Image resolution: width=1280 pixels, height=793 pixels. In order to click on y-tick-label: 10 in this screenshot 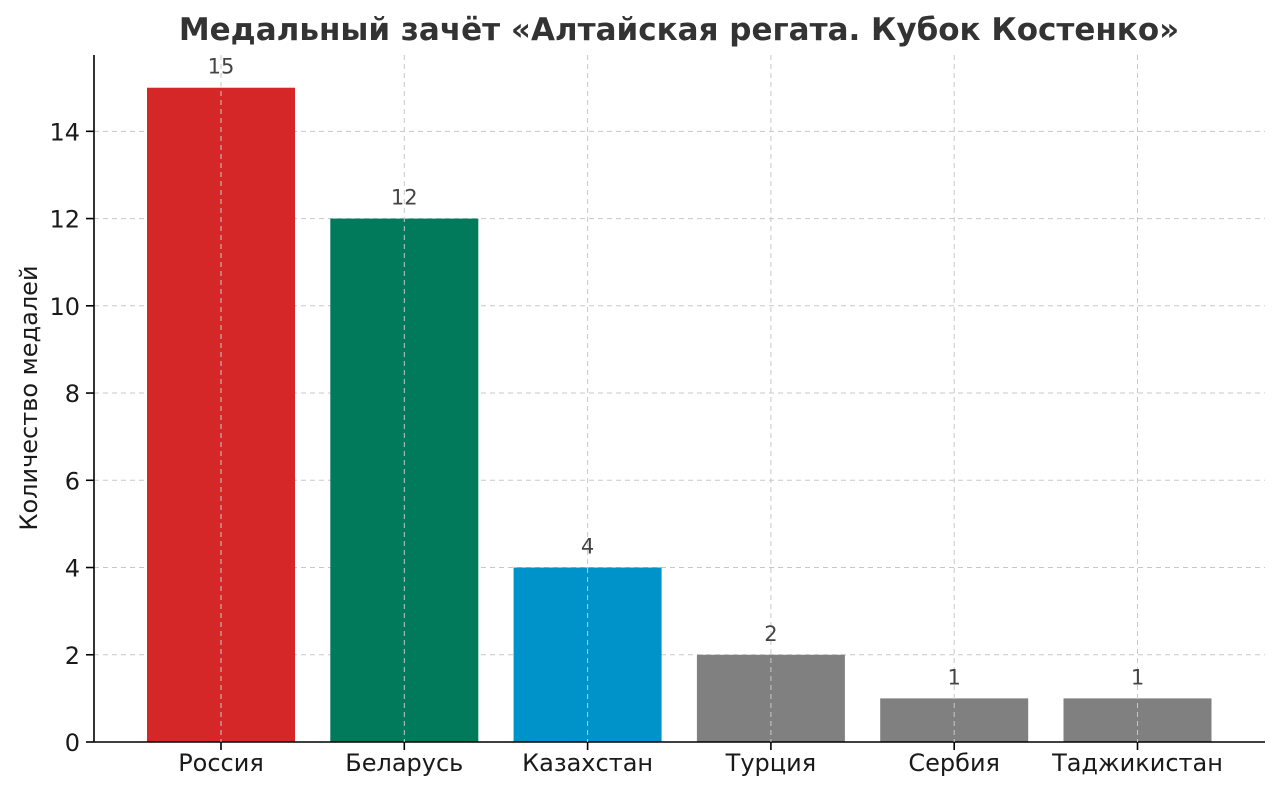, I will do `click(64, 307)`.